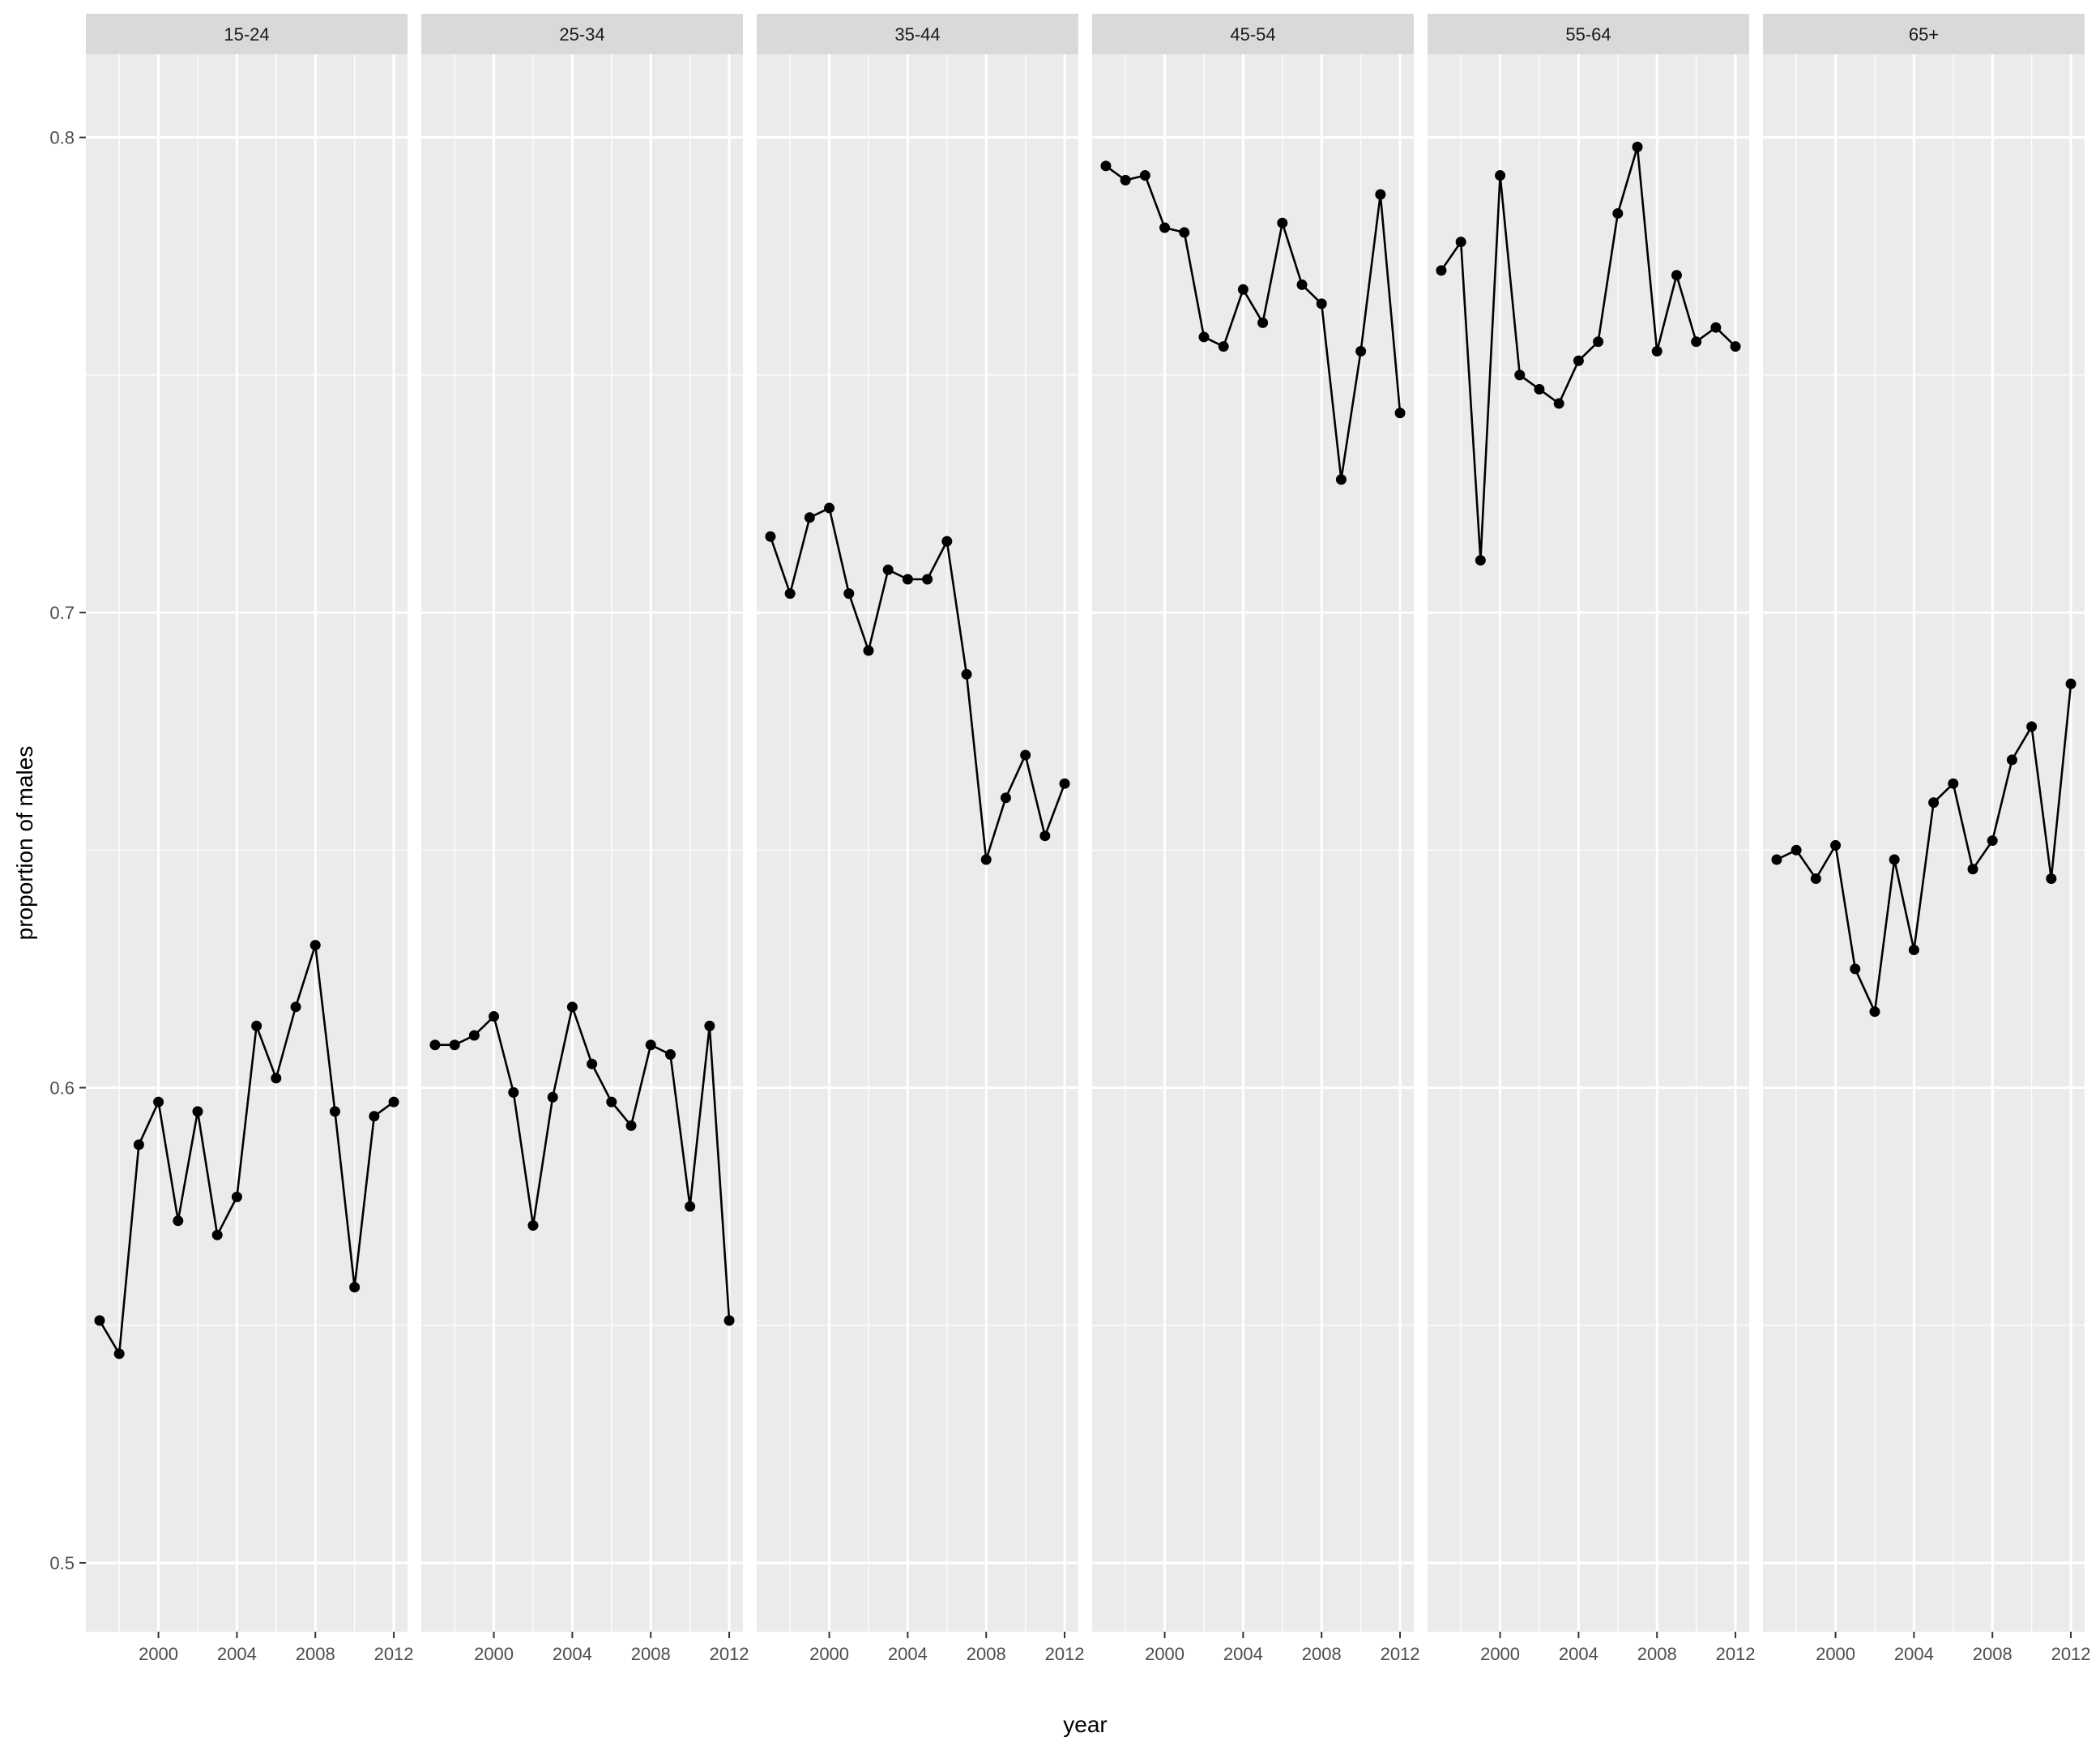 Image resolution: width=2100 pixels, height=1750 pixels. Describe the element at coordinates (581, 34) in the screenshot. I see `facet-strip-label: 25-34` at that location.